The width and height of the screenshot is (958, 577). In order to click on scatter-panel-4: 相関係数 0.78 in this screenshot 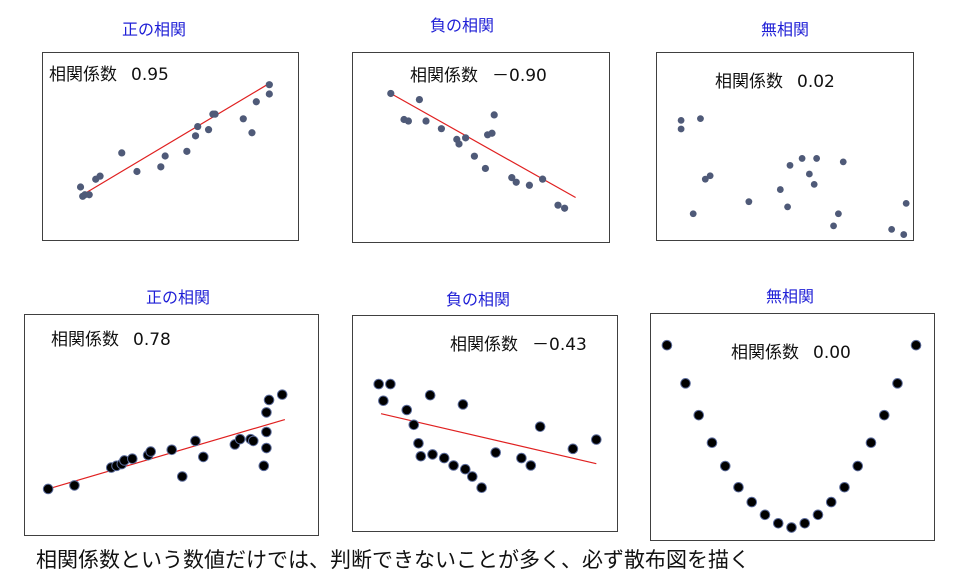, I will do `click(171, 425)`.